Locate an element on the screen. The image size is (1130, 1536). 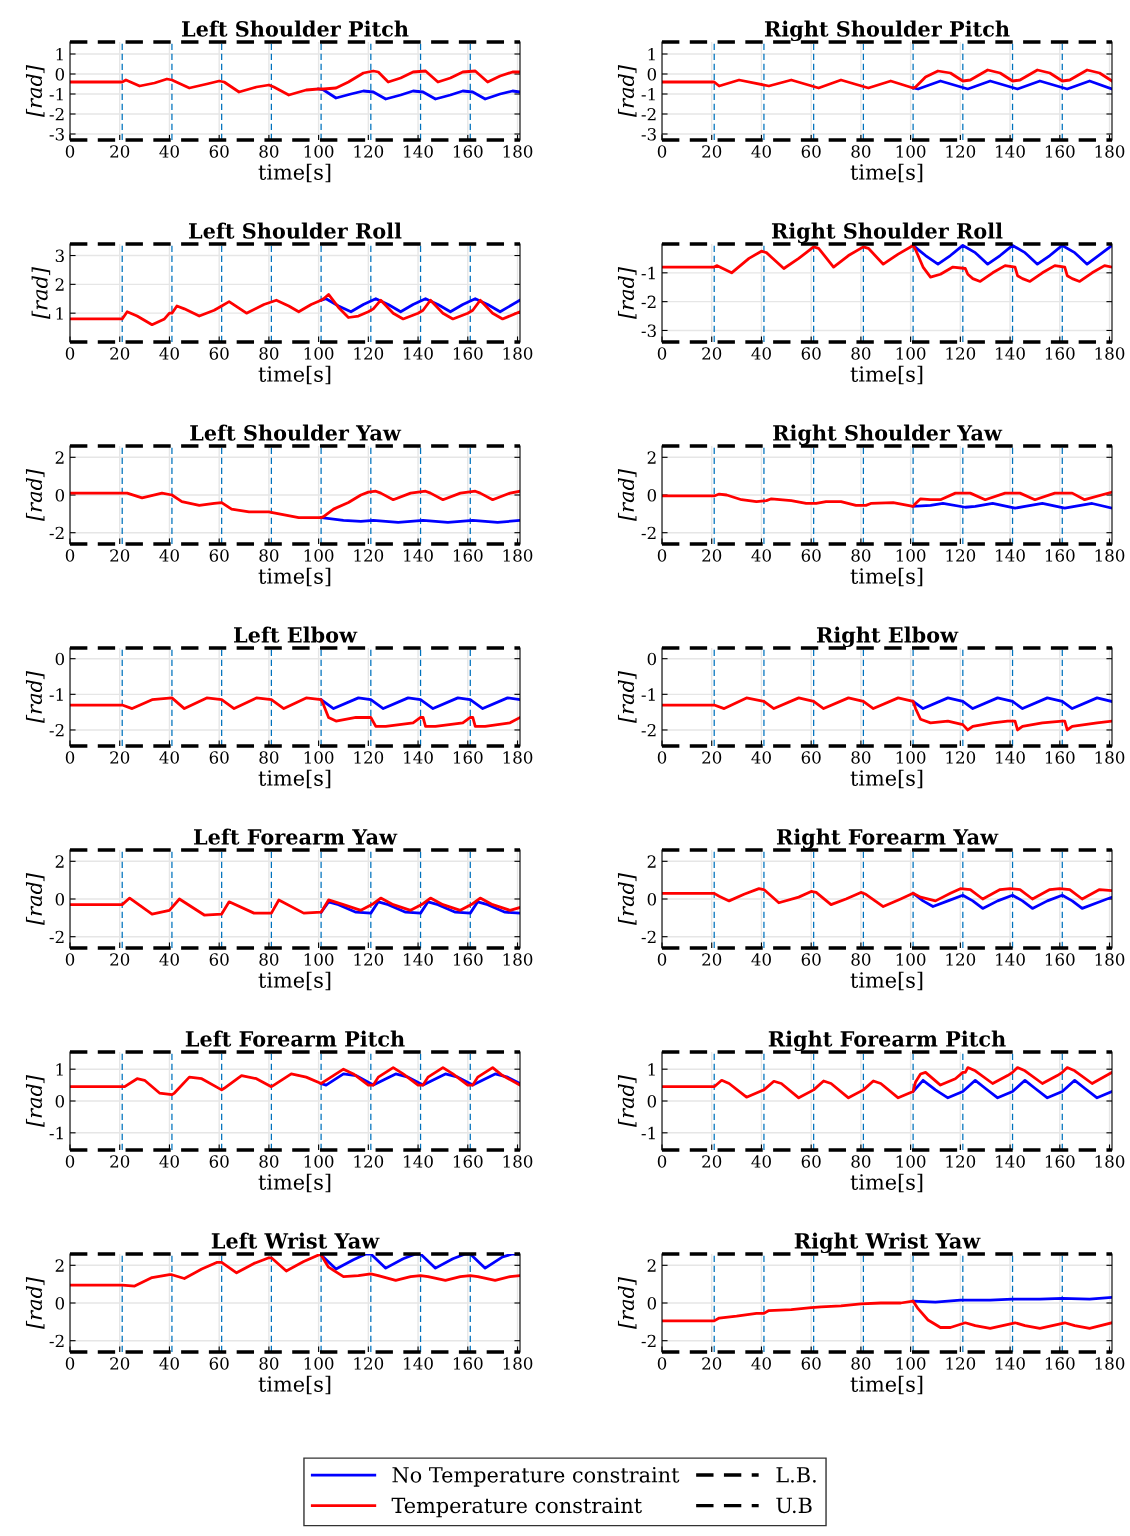
legend-label: L.B. is located at coordinates (796, 1475).